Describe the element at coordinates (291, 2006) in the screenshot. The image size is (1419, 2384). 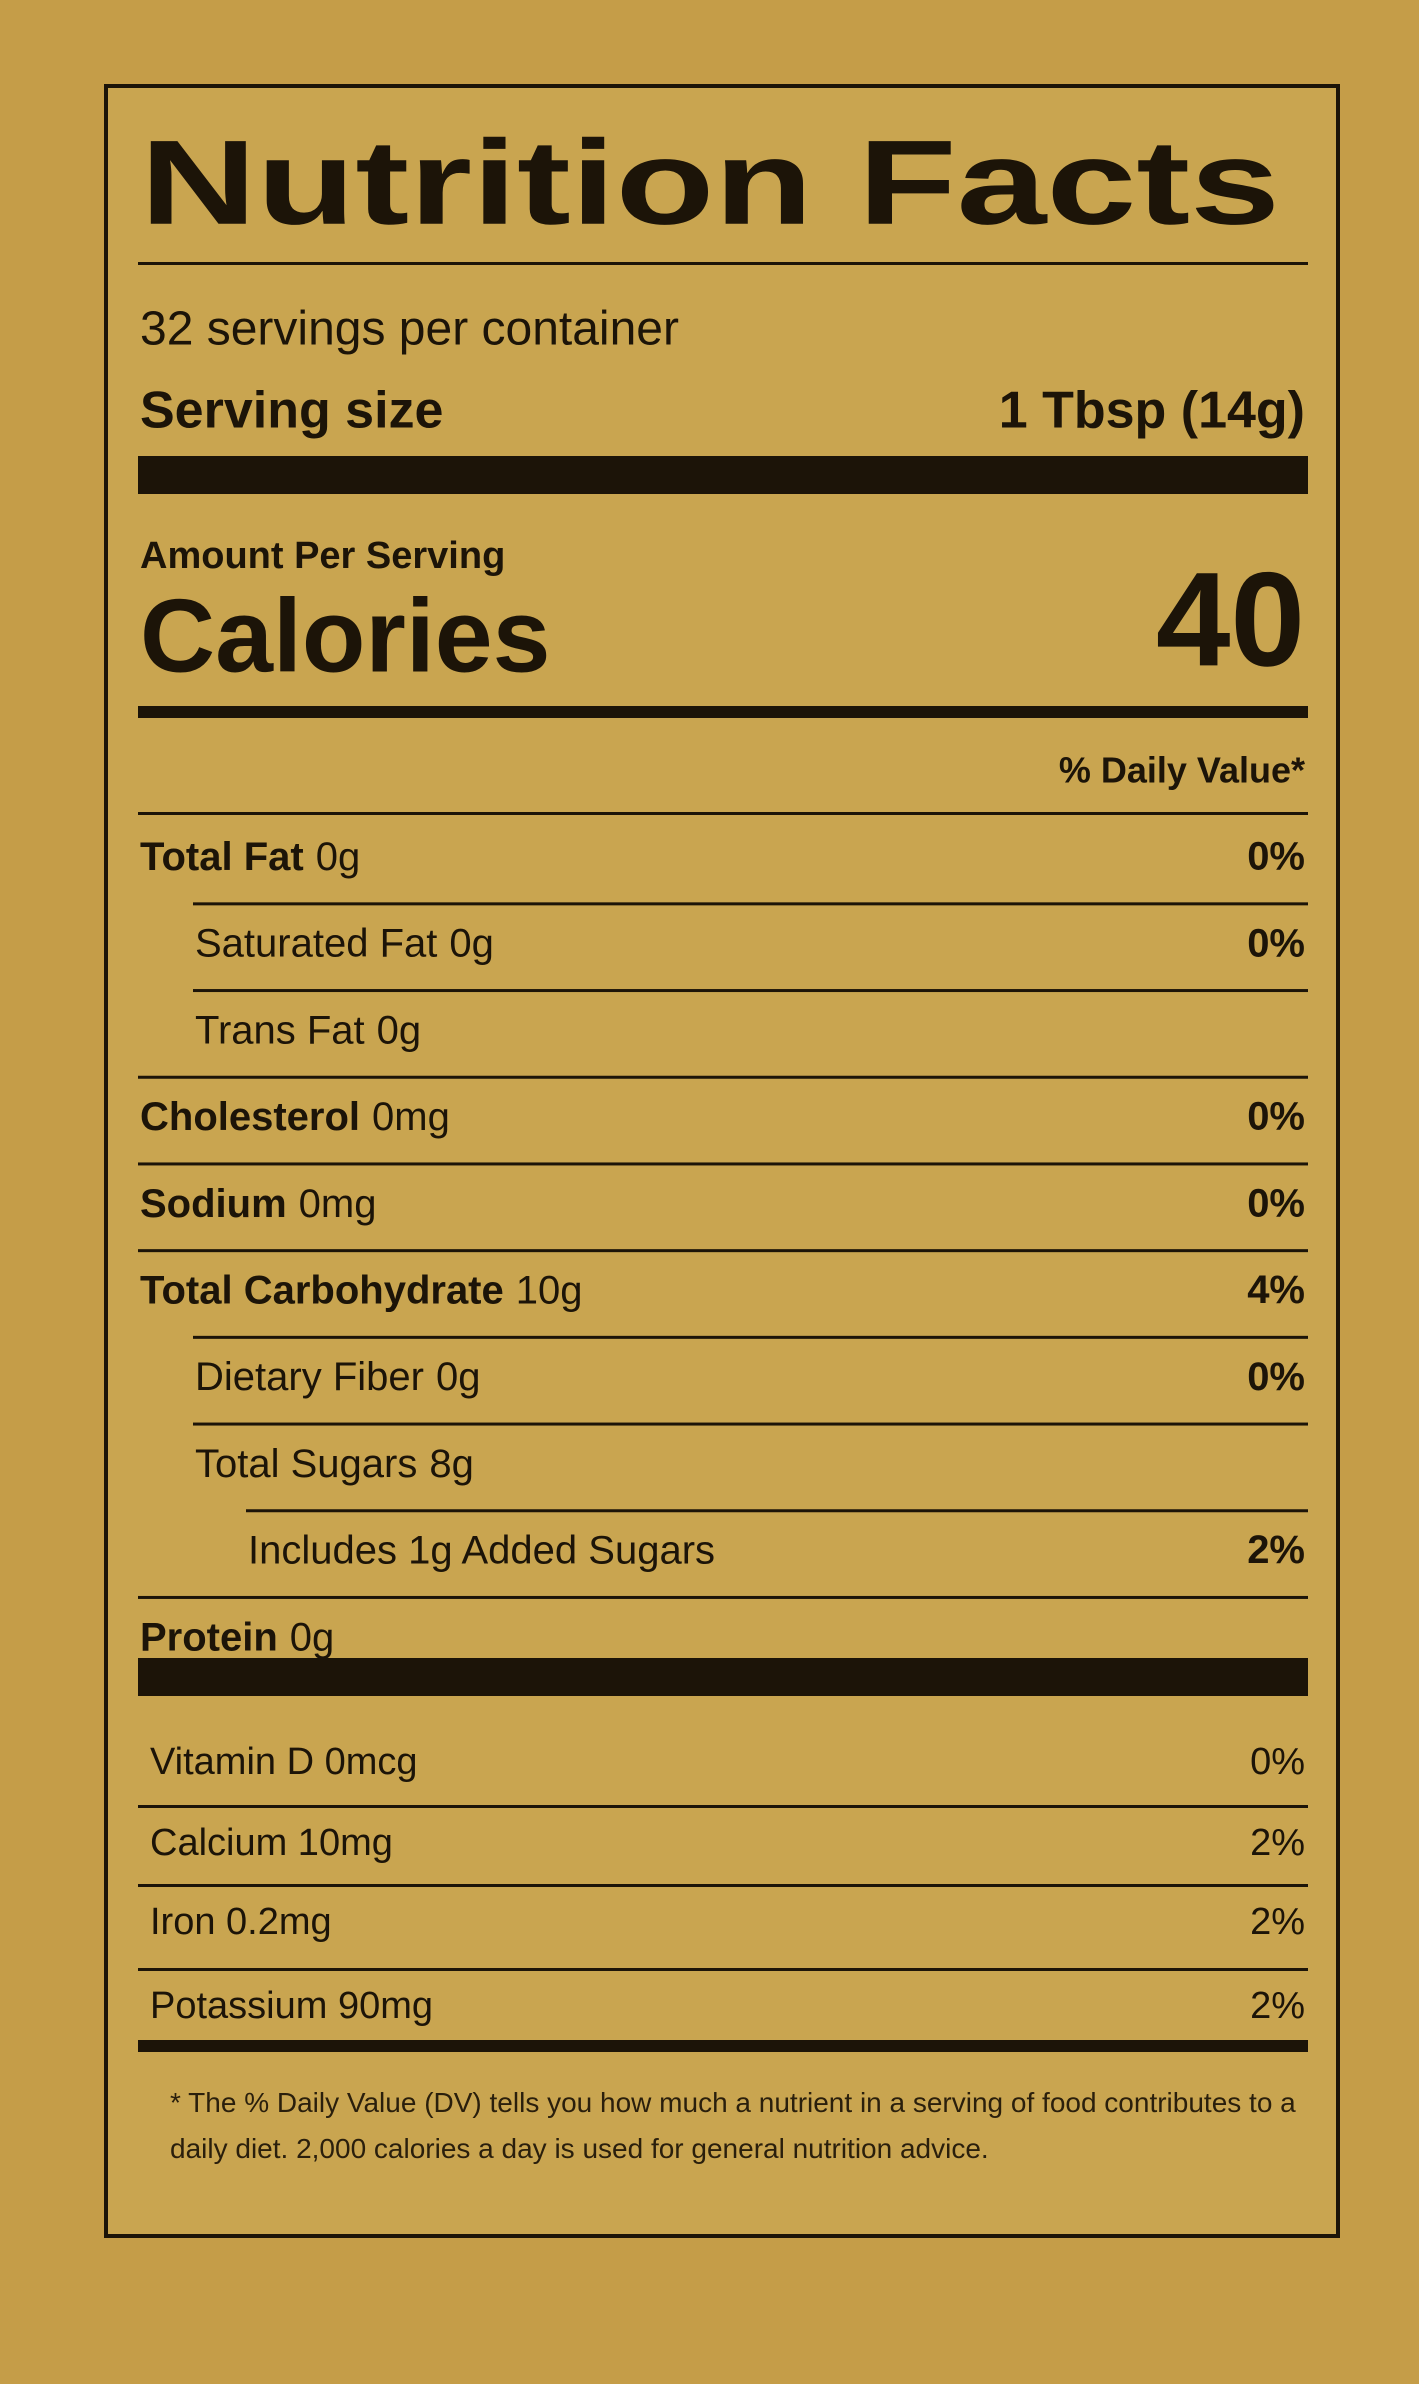
I see `vitamin-label: Potassium 90mg` at that location.